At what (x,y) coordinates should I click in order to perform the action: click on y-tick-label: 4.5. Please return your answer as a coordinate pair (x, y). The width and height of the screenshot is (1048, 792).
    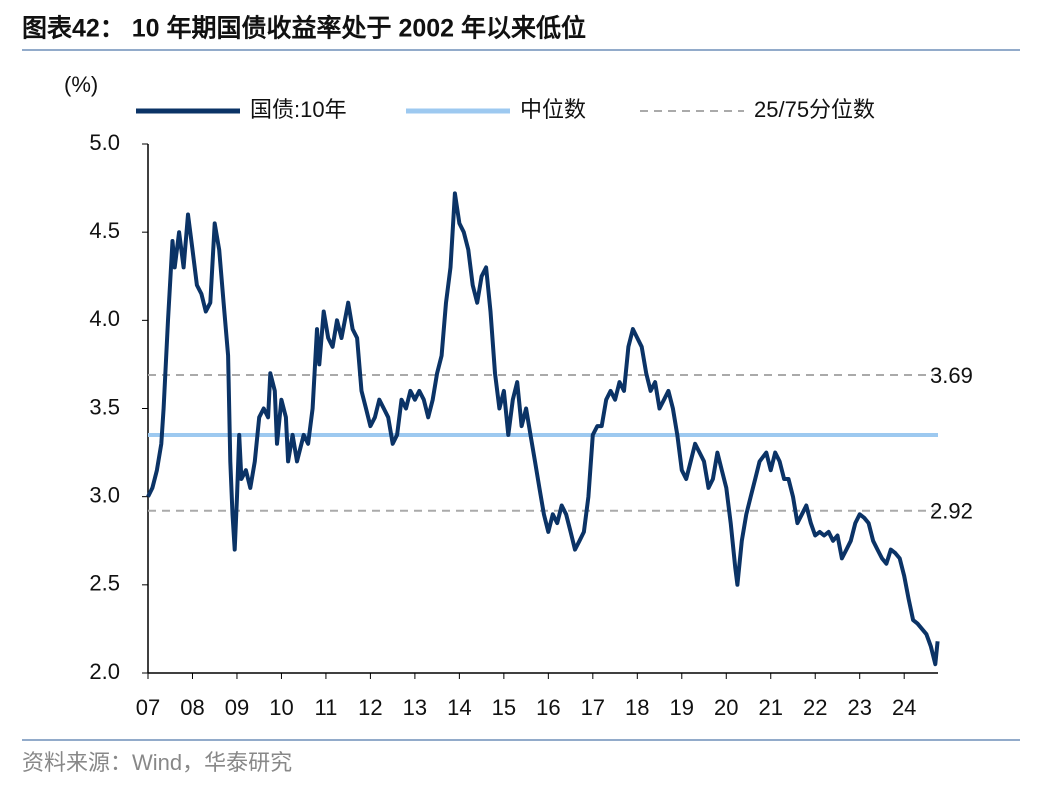
    Looking at the image, I should click on (104, 230).